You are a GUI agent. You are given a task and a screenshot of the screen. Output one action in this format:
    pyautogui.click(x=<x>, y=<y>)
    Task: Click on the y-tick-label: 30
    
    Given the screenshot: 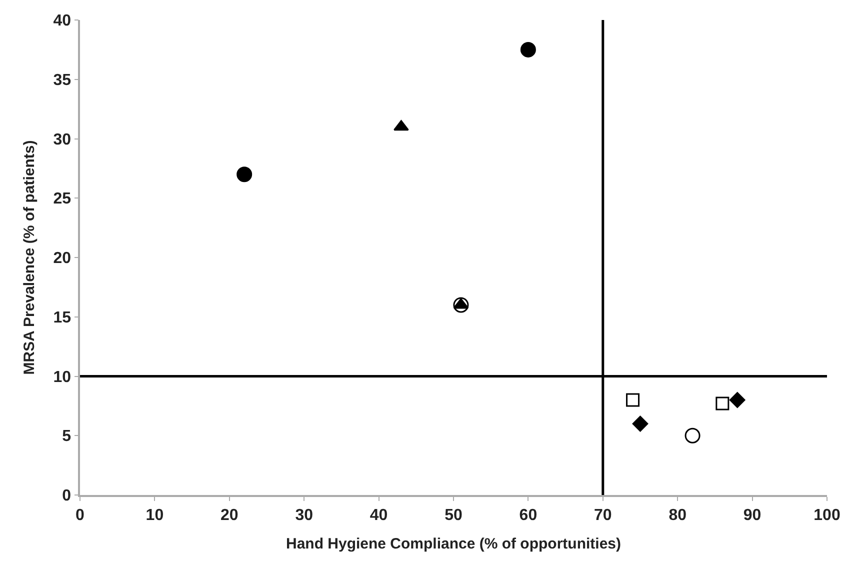 What is the action you would take?
    pyautogui.click(x=62, y=139)
    